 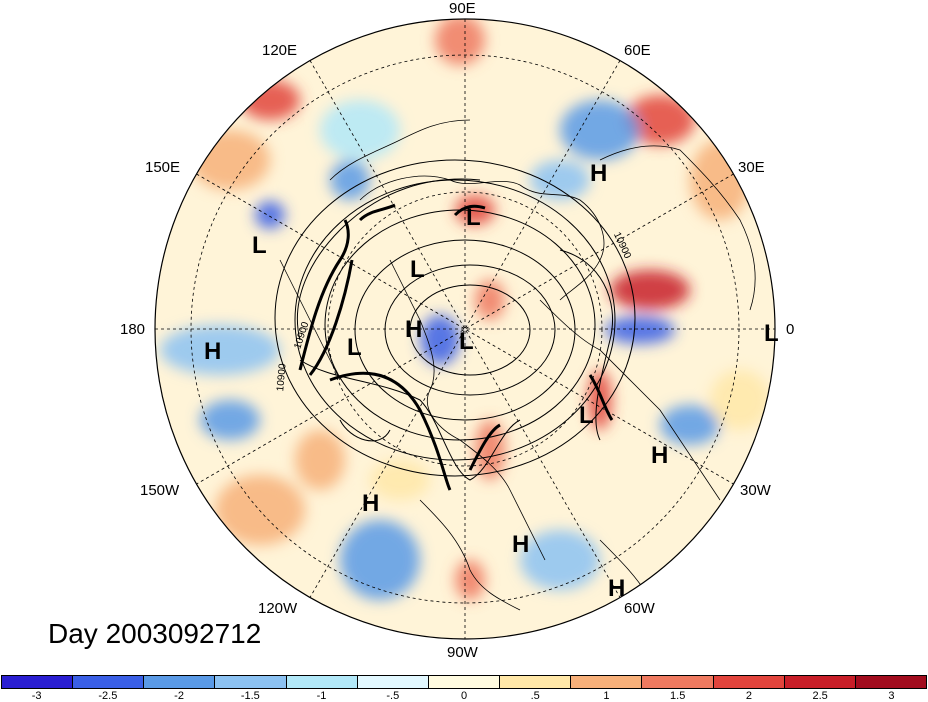 What do you see at coordinates (606, 696) in the screenshot?
I see `colorbar-tick-label: 1` at bounding box center [606, 696].